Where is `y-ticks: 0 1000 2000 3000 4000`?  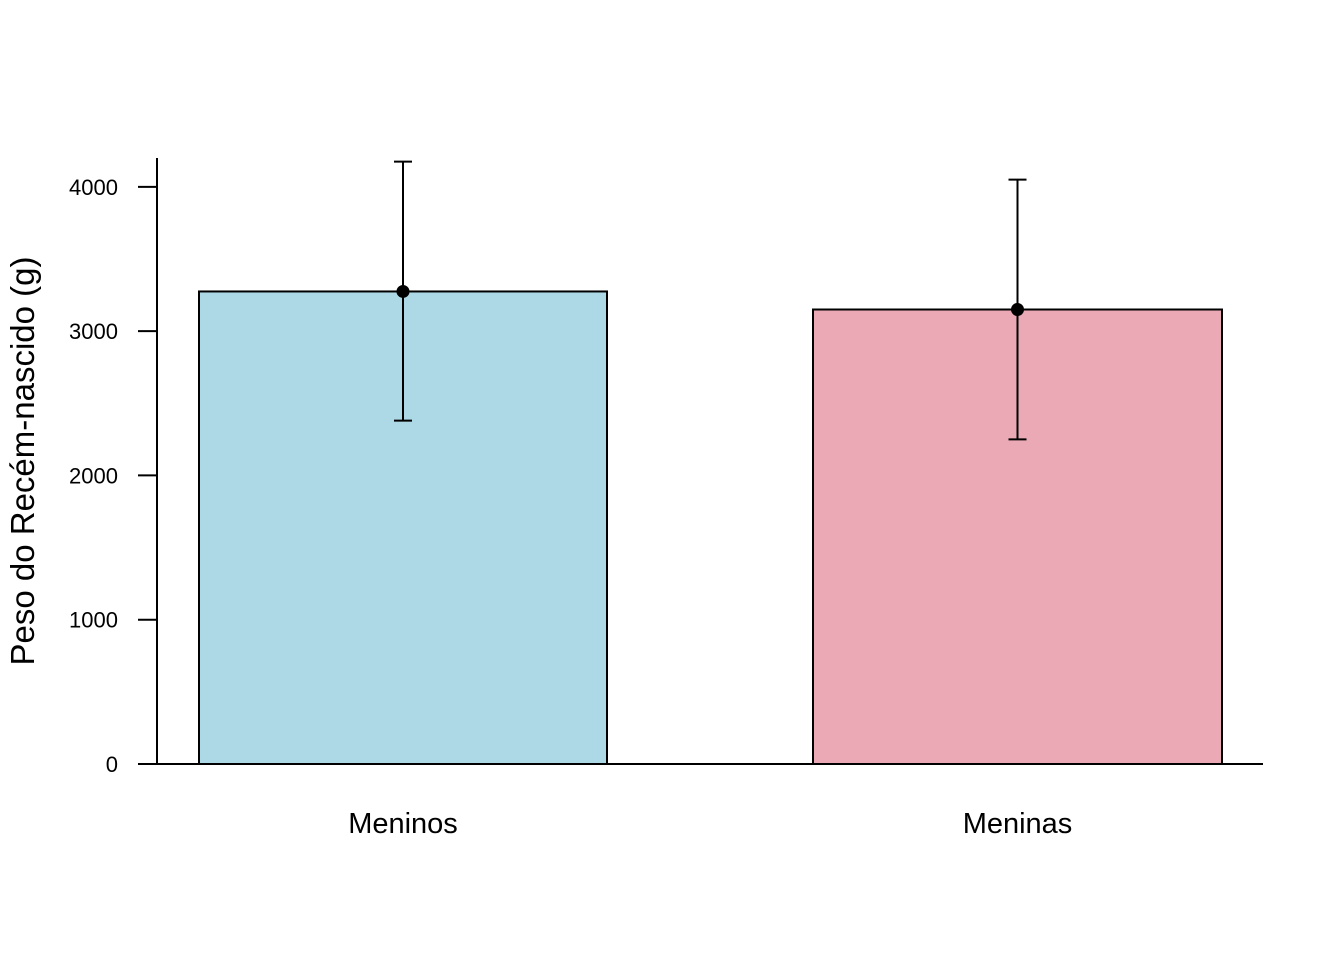 y-ticks: 0 1000 2000 3000 4000 is located at coordinates (113, 476).